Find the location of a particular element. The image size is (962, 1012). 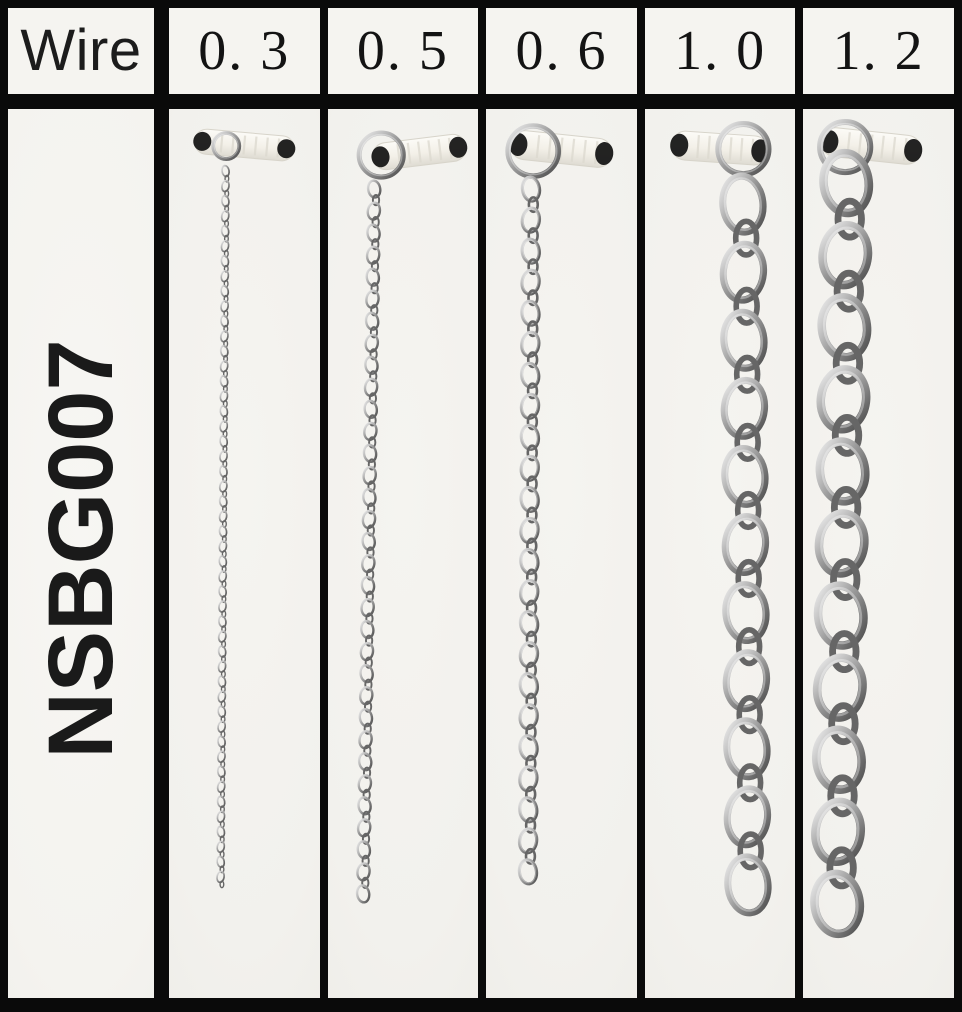

size-header-cell: 1. 0 is located at coordinates (720, 51).